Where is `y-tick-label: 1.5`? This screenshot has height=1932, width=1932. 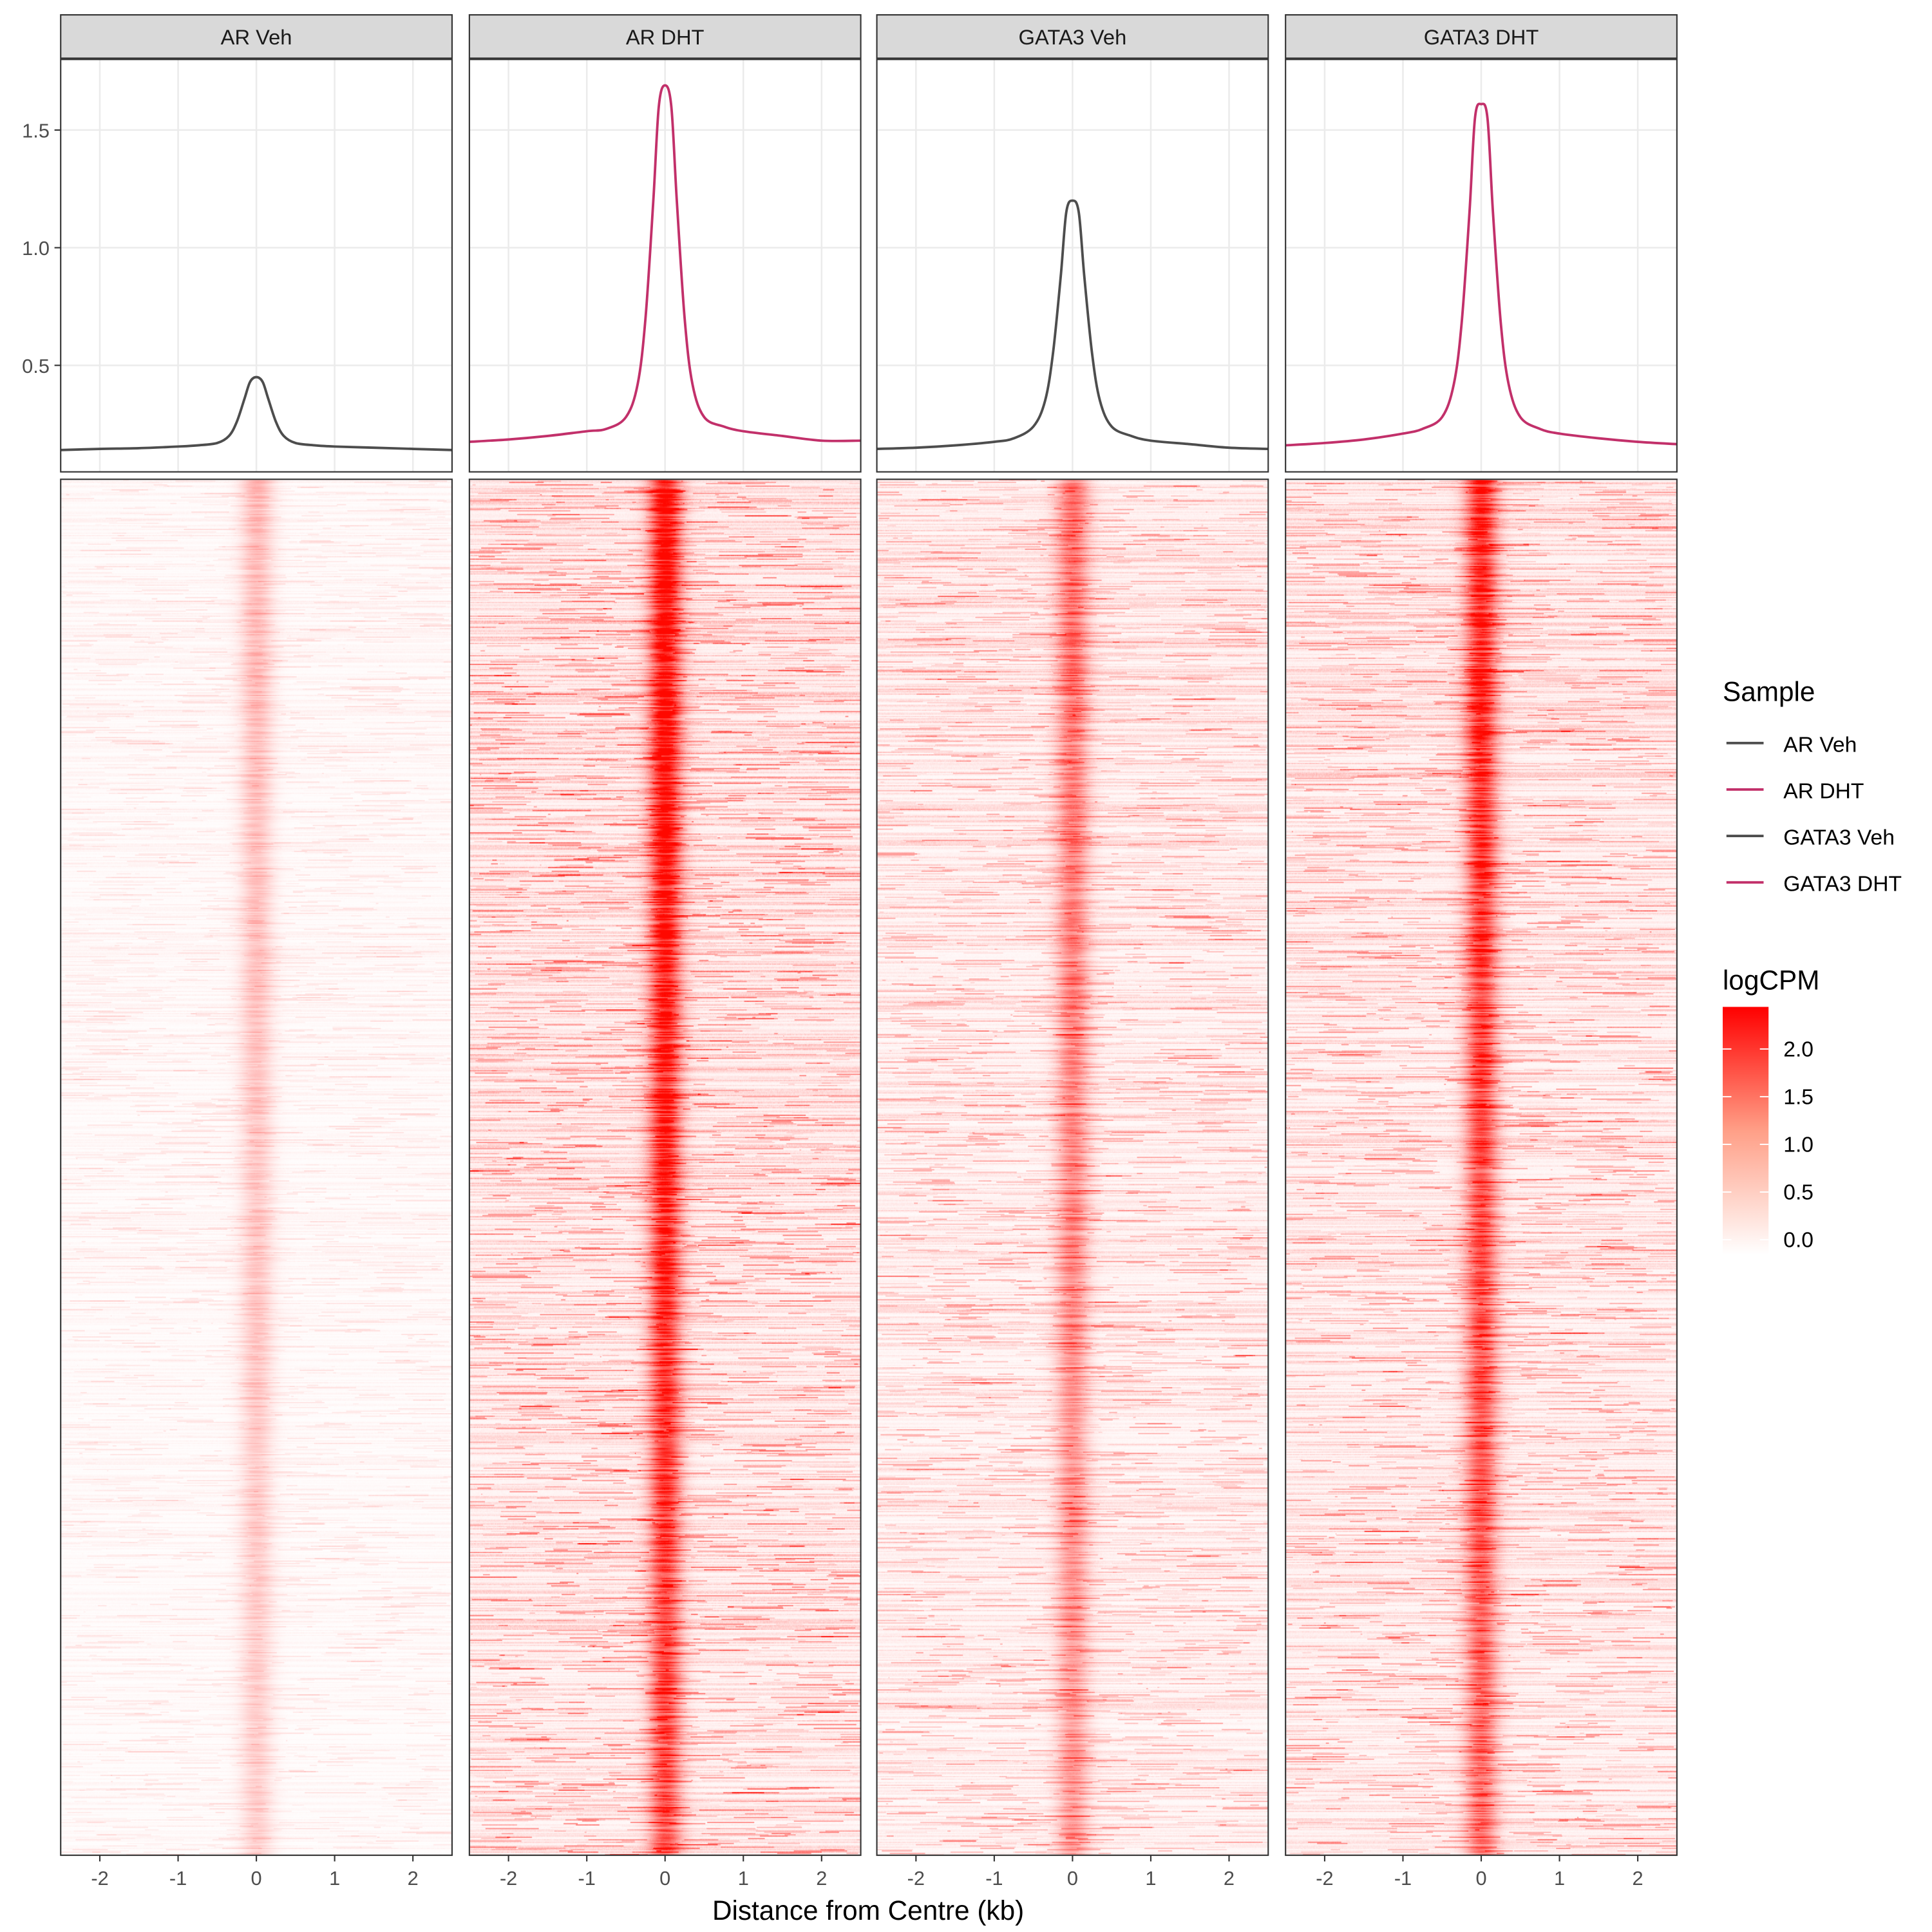
y-tick-label: 1.5 is located at coordinates (36, 130).